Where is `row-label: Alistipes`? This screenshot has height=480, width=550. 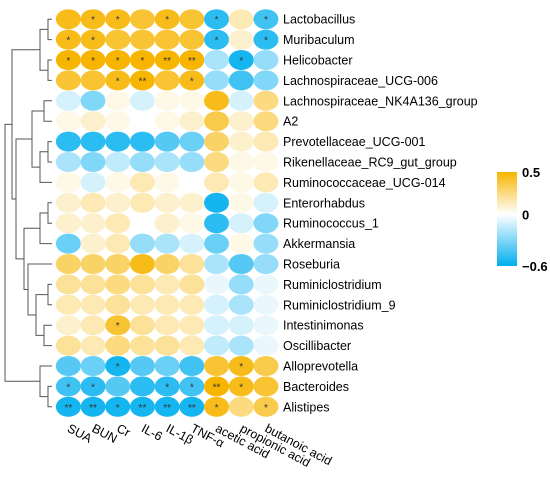
row-label: Alistipes is located at coordinates (306, 407).